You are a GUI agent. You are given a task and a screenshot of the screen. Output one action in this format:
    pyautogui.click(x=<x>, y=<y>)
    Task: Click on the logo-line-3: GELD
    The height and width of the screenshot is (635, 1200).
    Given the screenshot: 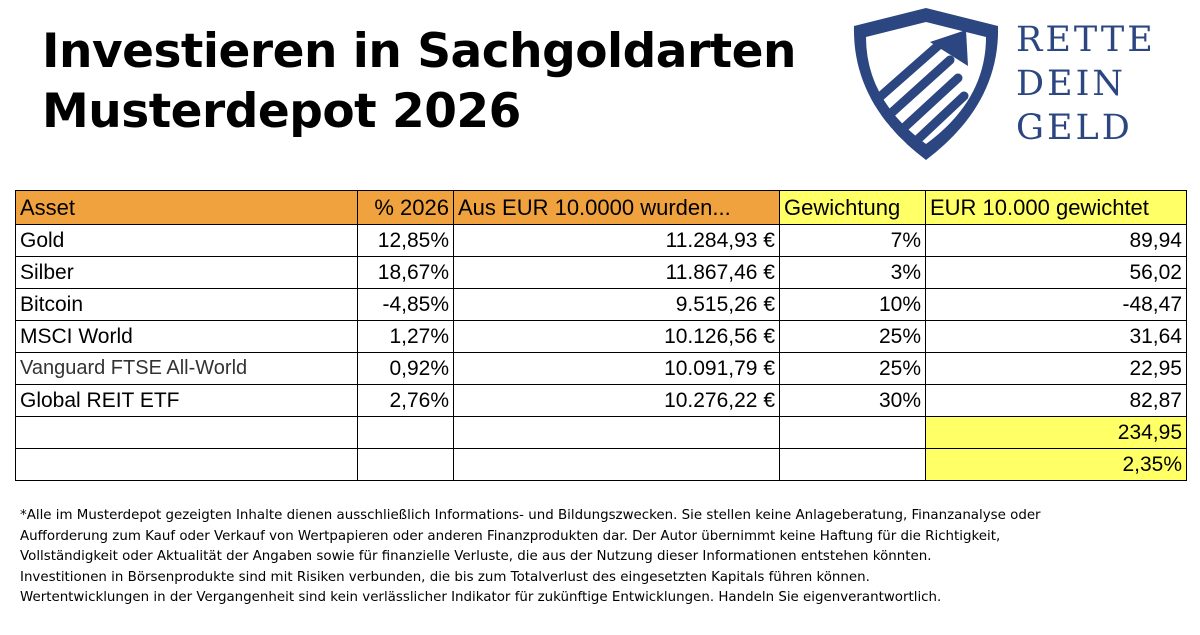 What is the action you would take?
    pyautogui.click(x=1074, y=128)
    